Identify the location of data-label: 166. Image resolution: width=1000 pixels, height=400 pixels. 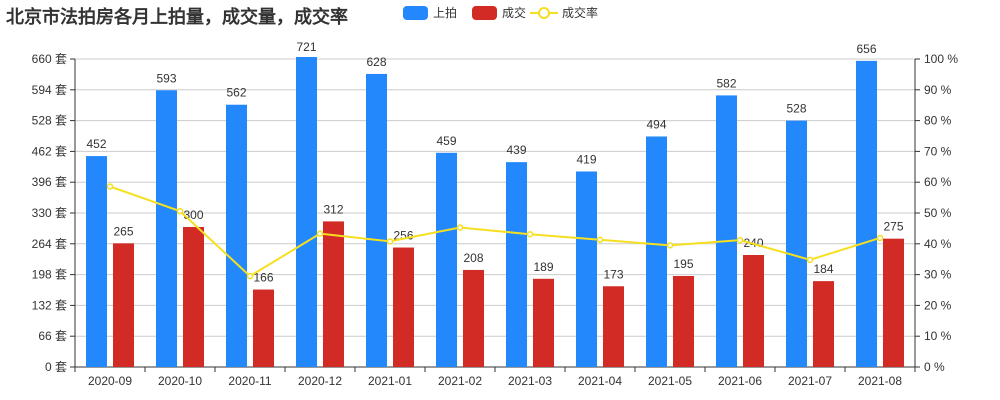
(263, 278).